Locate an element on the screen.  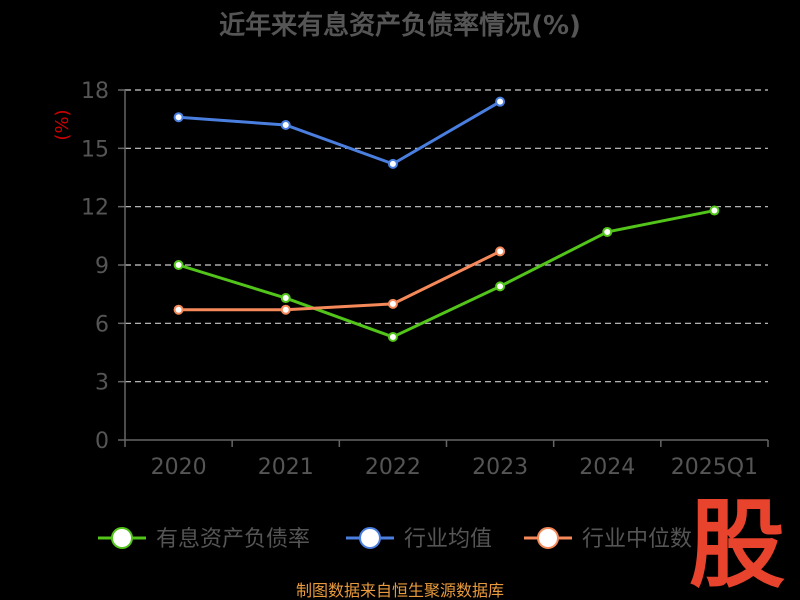
watermark-logo: 股 is located at coordinates (737, 544).